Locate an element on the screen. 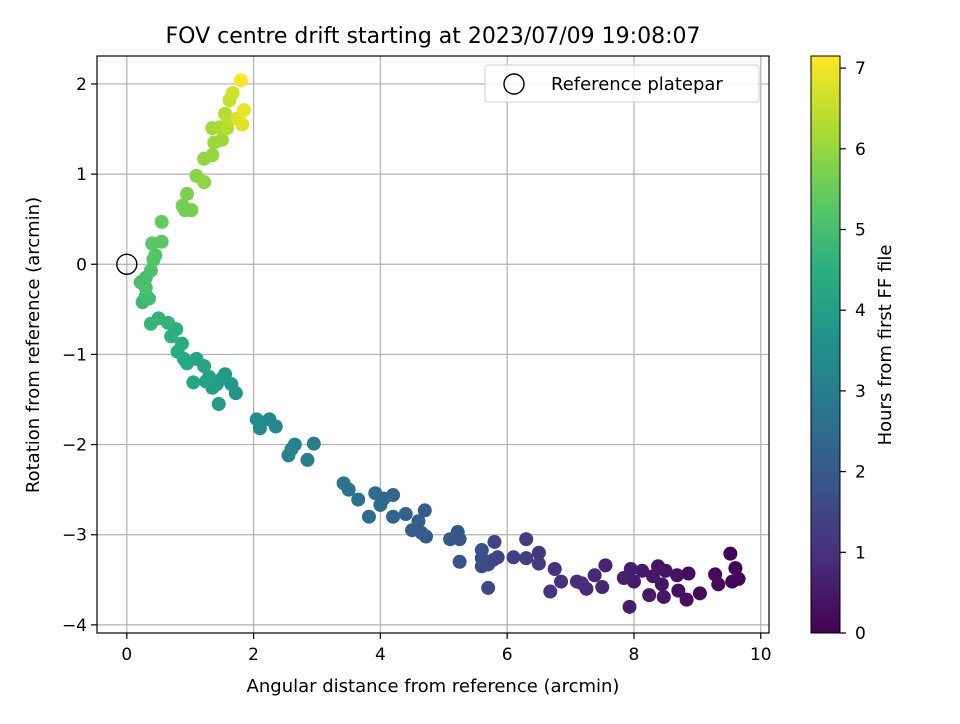  x-tick-label: 10 is located at coordinates (761, 655).